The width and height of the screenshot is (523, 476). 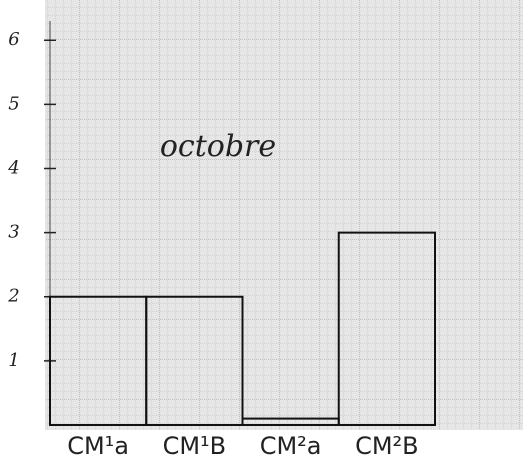 What do you see at coordinates (13, 296) in the screenshot?
I see `y-tick-label: 2` at bounding box center [13, 296].